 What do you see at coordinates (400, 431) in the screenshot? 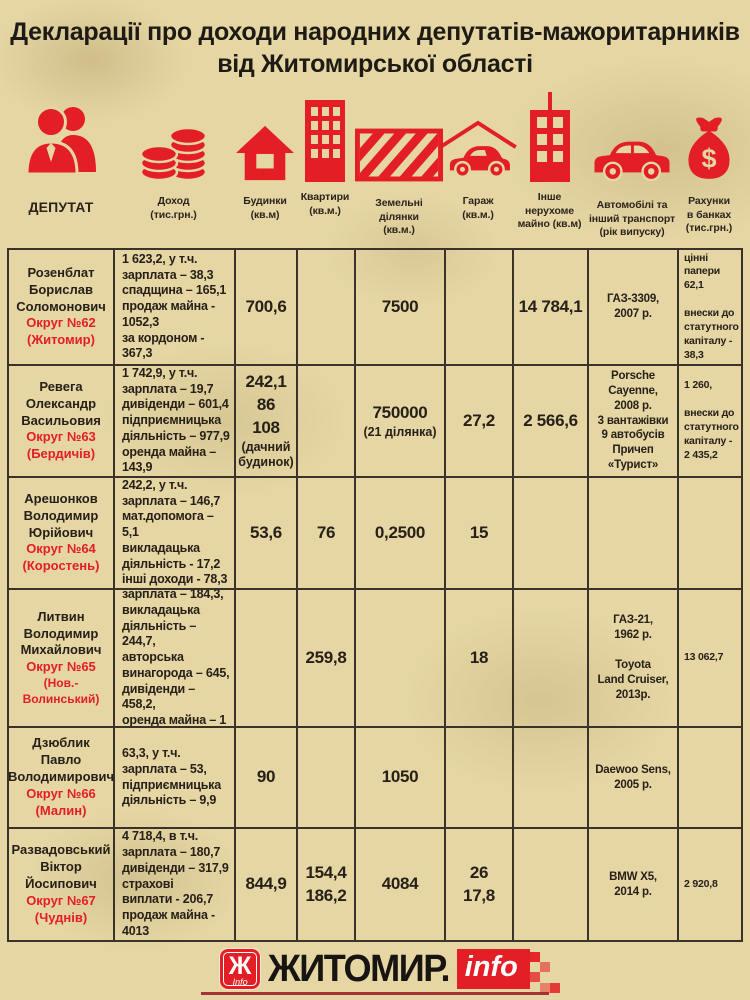
I see `land-note: (21 ділянка)` at bounding box center [400, 431].